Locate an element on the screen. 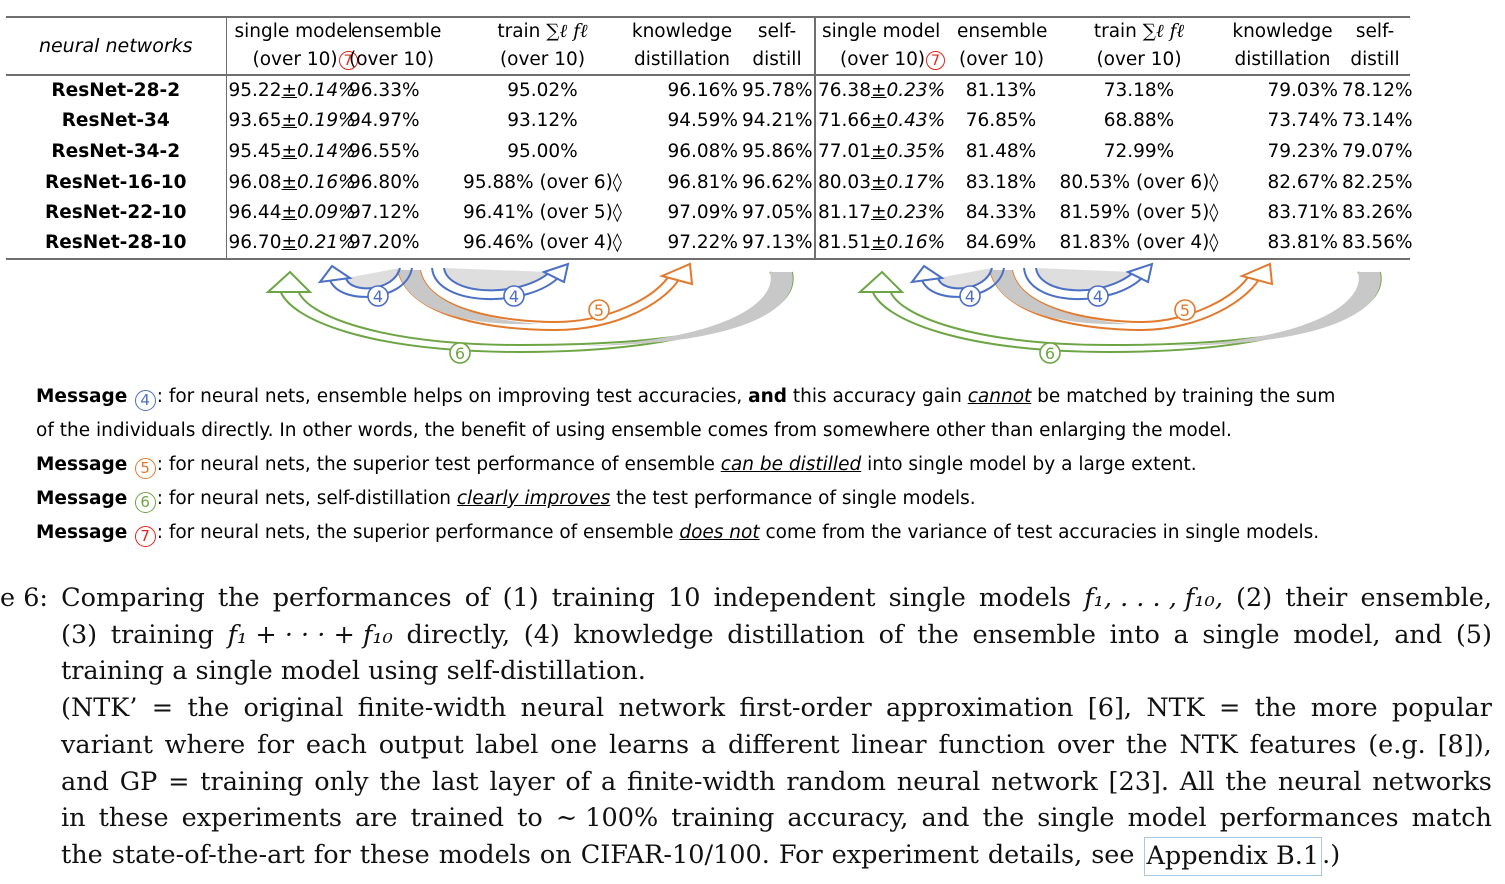 This screenshot has width=1505, height=884. cell-train-sum: 93.12% is located at coordinates (542, 121).